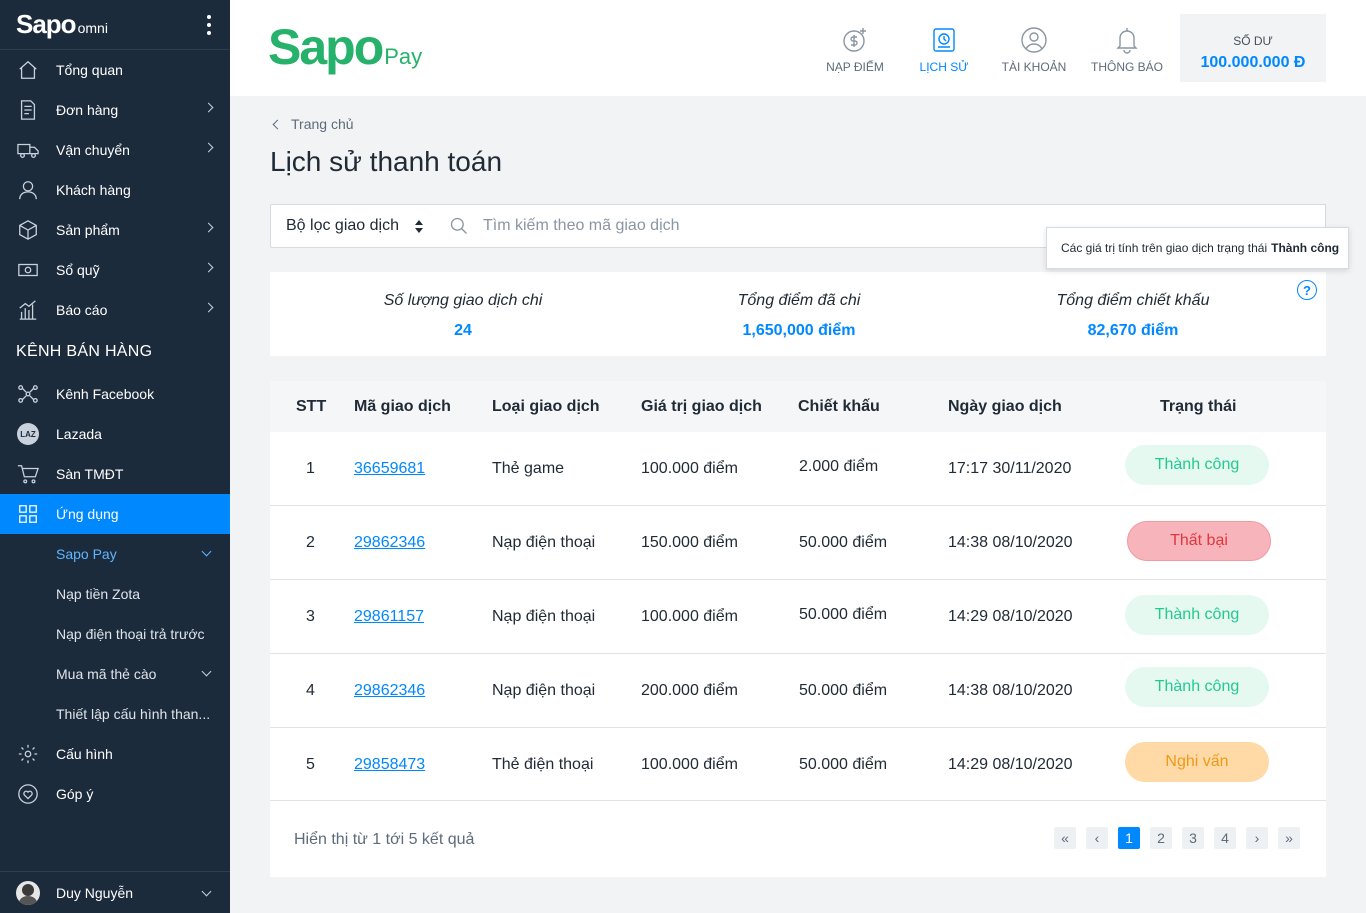 The height and width of the screenshot is (913, 1366). What do you see at coordinates (95, 892) in the screenshot?
I see `user-name: Duy Nguyễn` at bounding box center [95, 892].